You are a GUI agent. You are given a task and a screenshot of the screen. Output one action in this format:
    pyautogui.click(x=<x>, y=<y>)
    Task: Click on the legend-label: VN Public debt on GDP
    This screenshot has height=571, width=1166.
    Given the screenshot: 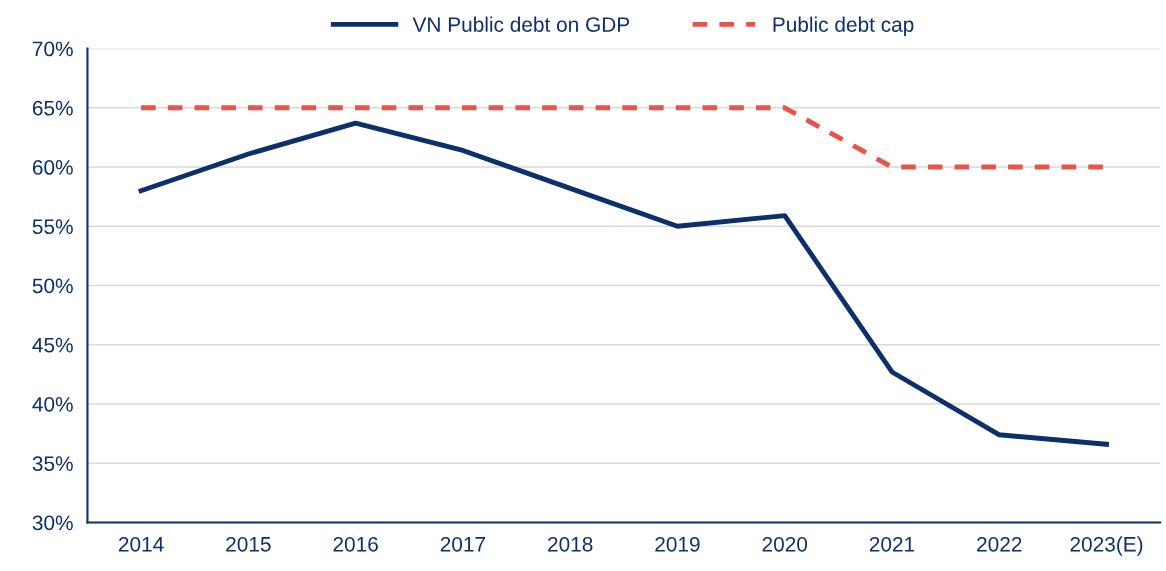 What is the action you would take?
    pyautogui.click(x=521, y=24)
    